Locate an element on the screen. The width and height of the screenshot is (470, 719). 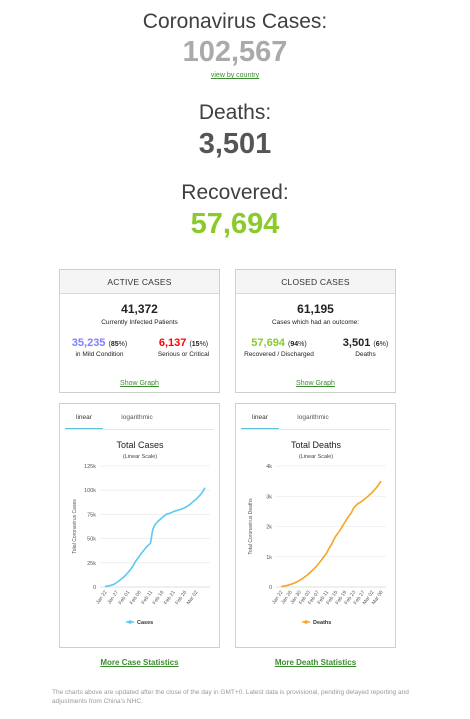
legend: Deaths is located at coordinates (316, 623).